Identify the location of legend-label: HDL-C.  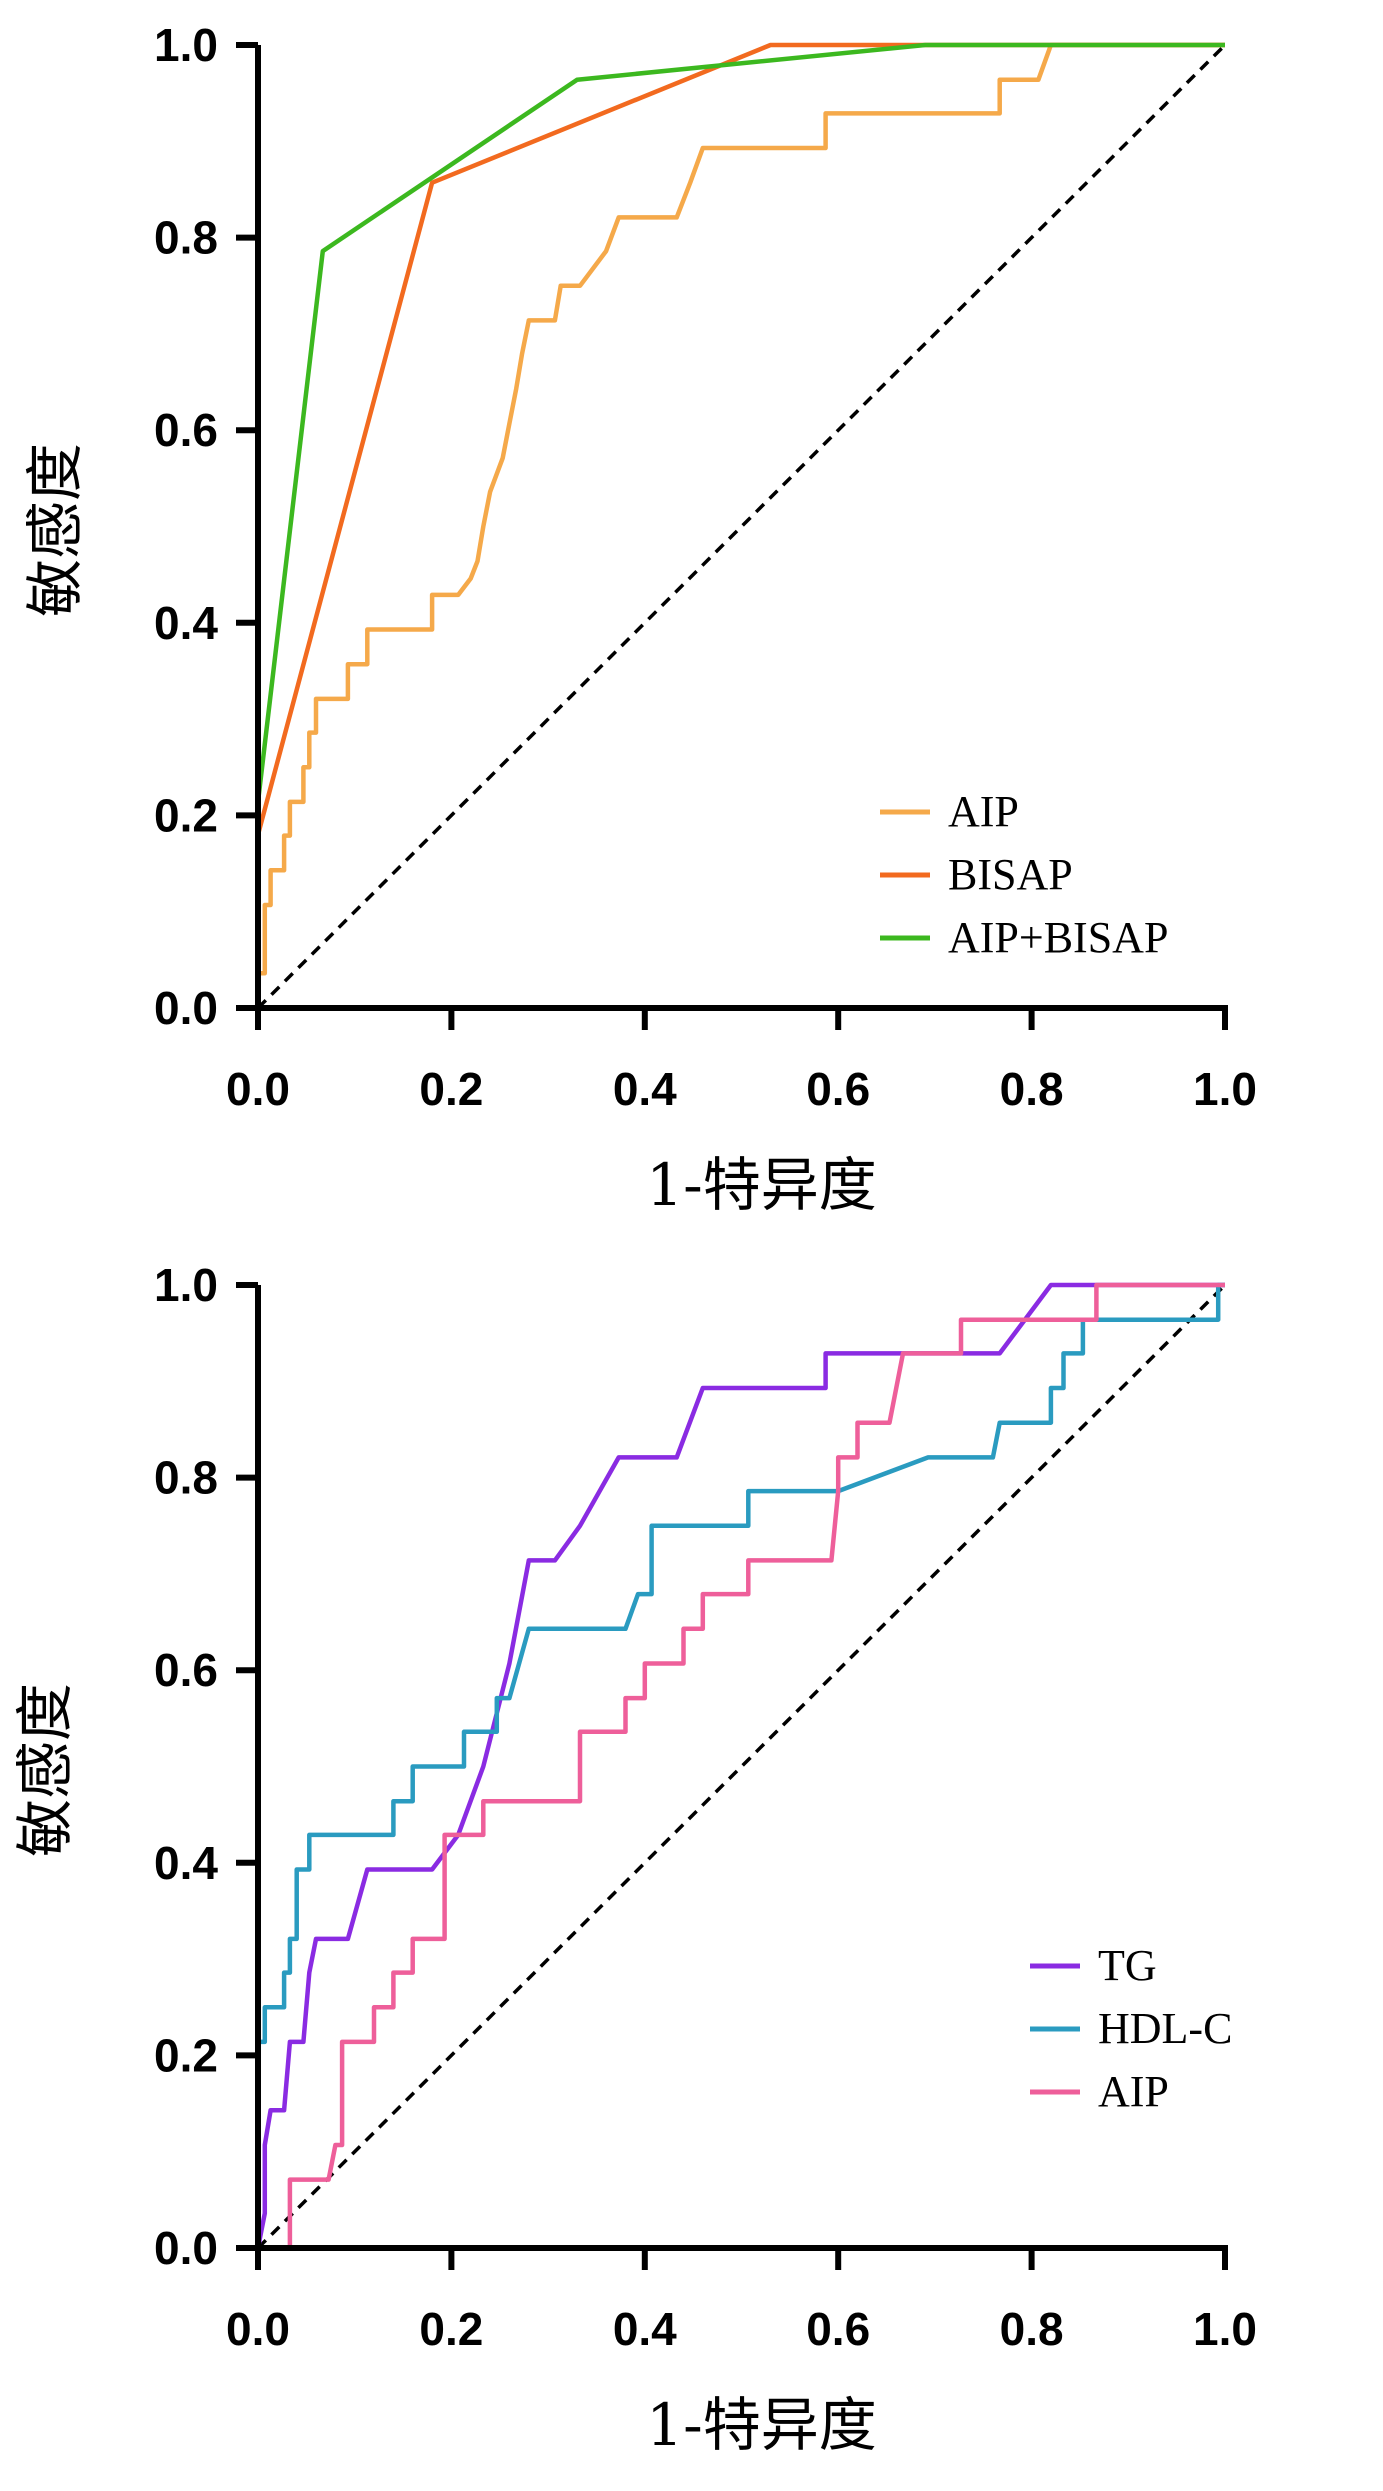
(1165, 2028).